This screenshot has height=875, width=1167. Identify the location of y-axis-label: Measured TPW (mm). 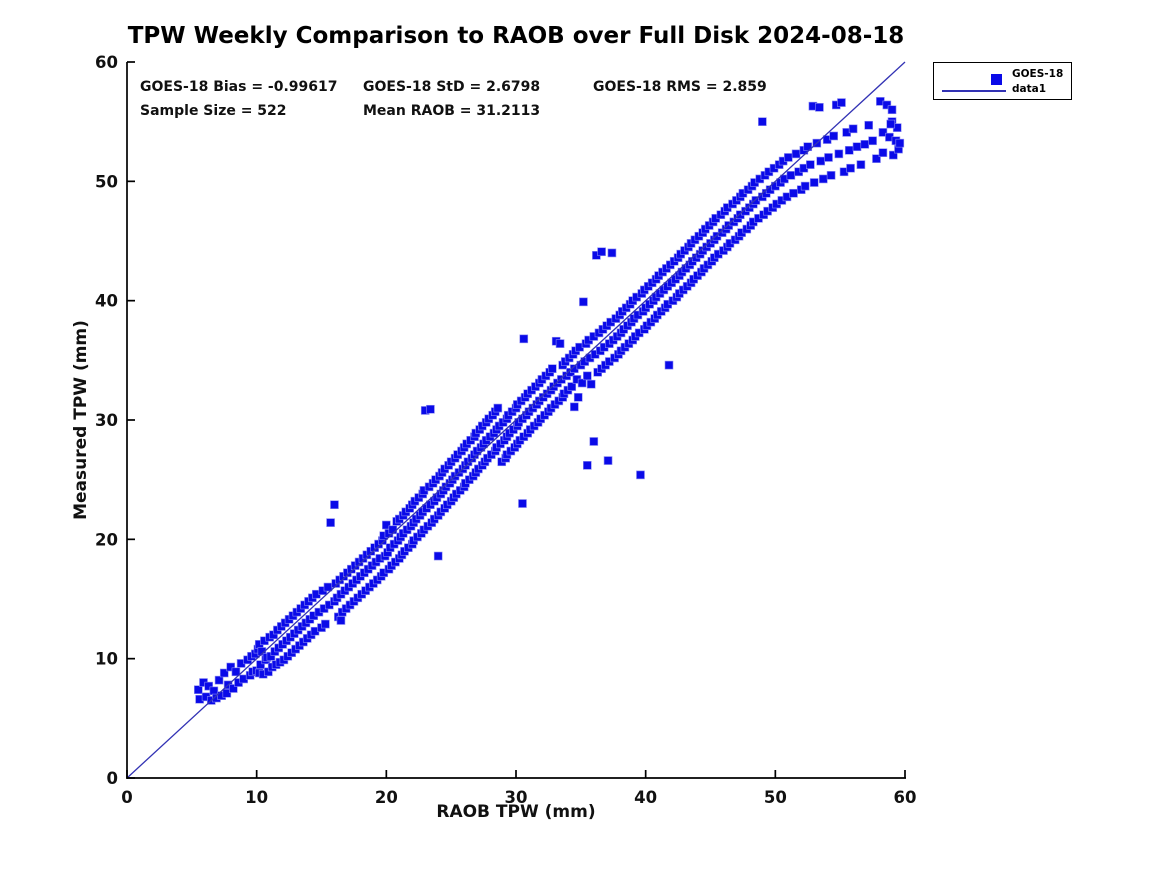
(81, 420).